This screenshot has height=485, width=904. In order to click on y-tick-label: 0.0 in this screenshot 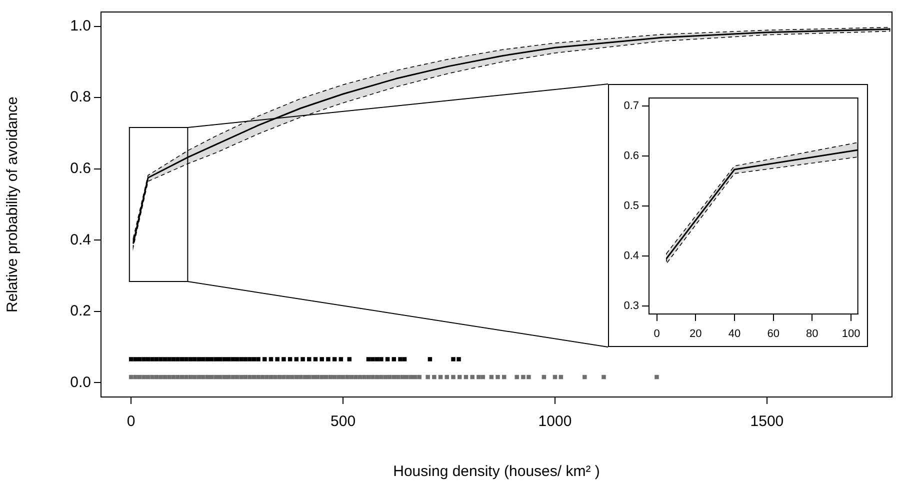, I will do `click(80, 382)`.